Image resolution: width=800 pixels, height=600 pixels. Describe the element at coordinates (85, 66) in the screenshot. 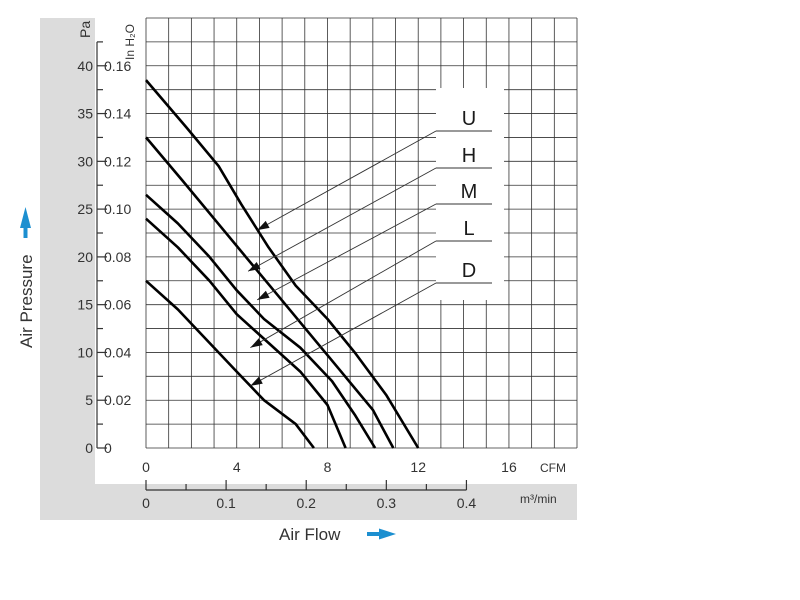

I see `y-tick-label-pa: 40` at that location.